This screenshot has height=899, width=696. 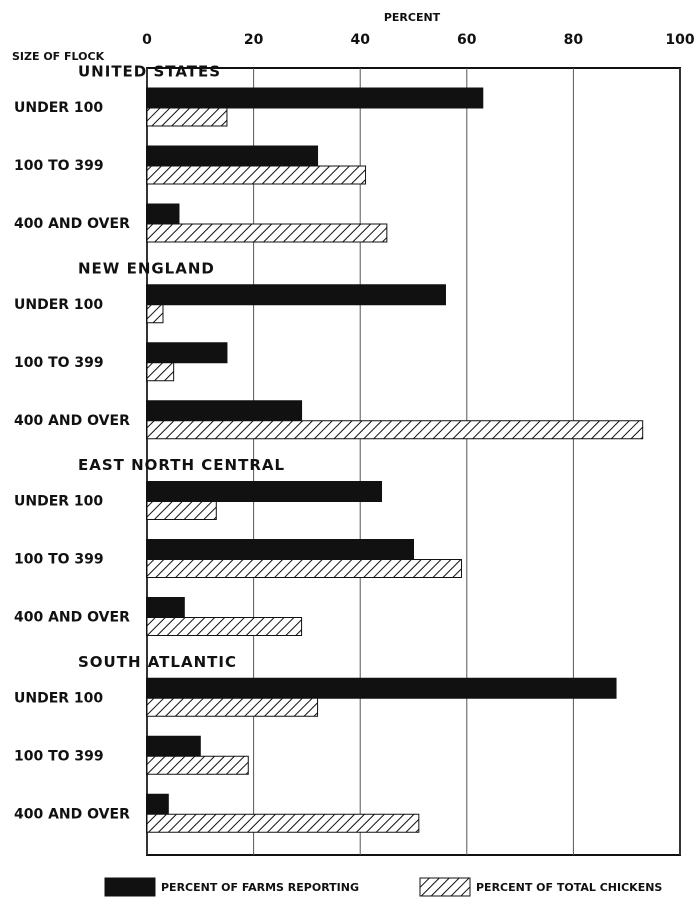 What do you see at coordinates (146, 268) in the screenshot?
I see `group-header: NEW ENGLAND` at bounding box center [146, 268].